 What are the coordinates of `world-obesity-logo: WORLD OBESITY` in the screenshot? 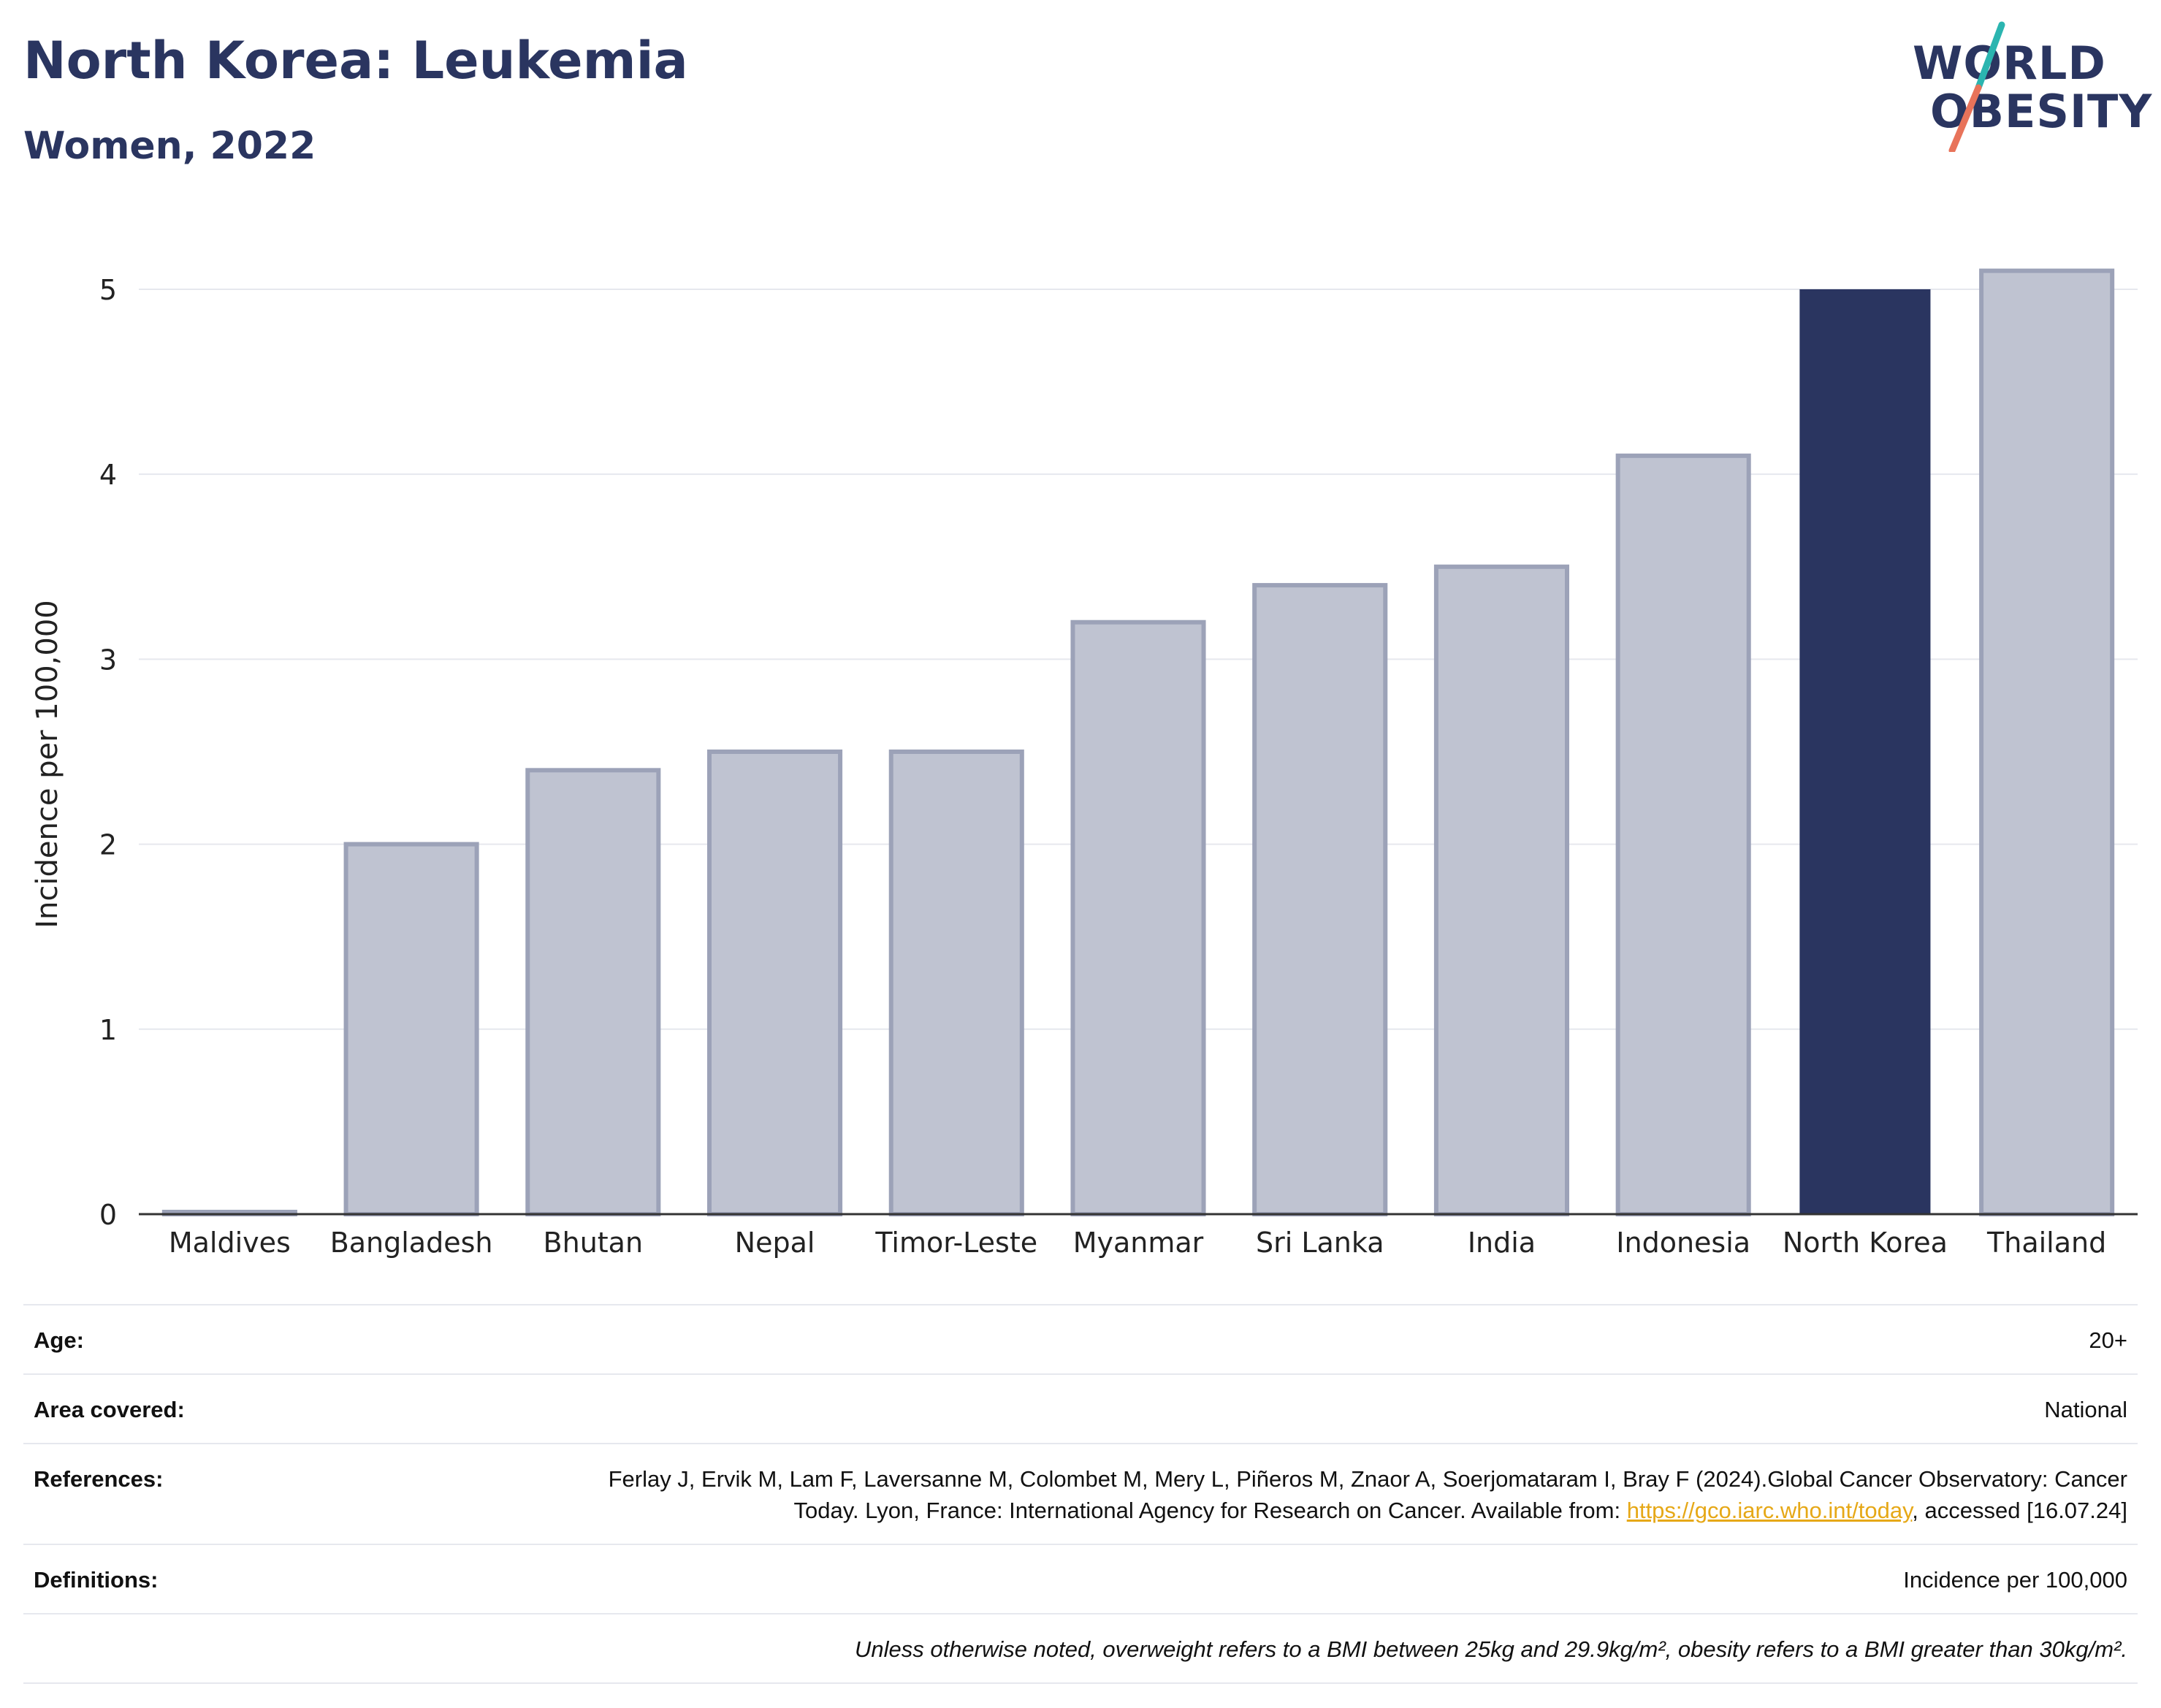 It's located at (2025, 86).